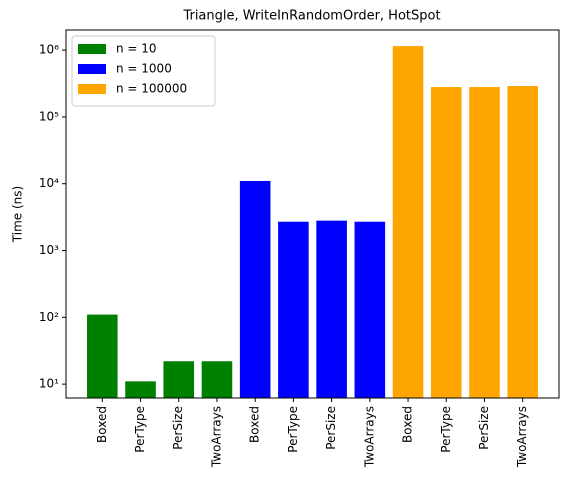  What do you see at coordinates (49, 50) in the screenshot?
I see `y-tick-label: 10⁶` at bounding box center [49, 50].